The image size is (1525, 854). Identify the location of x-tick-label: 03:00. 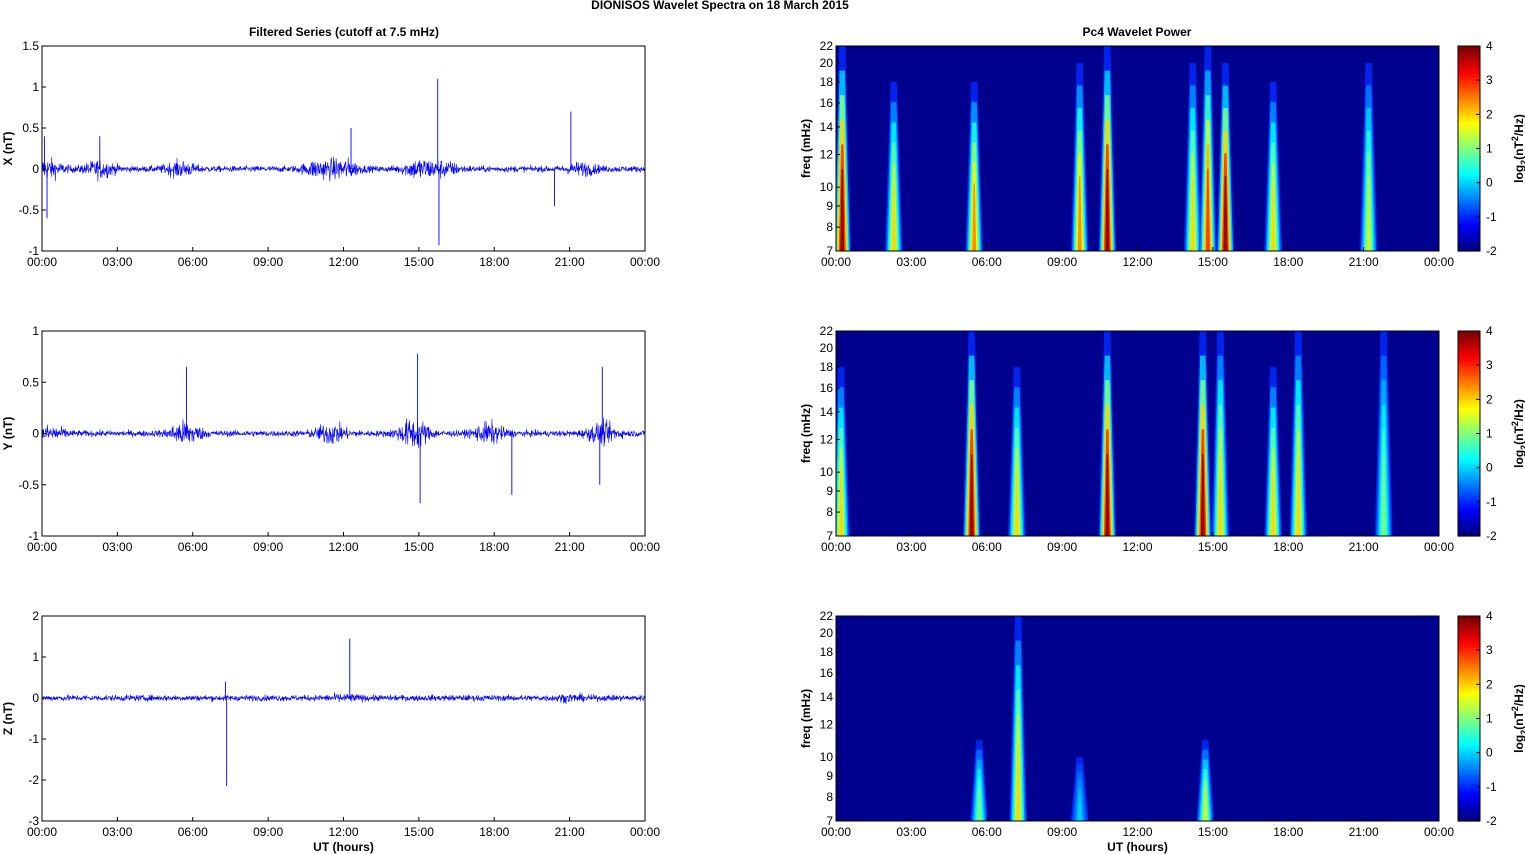
(117, 547).